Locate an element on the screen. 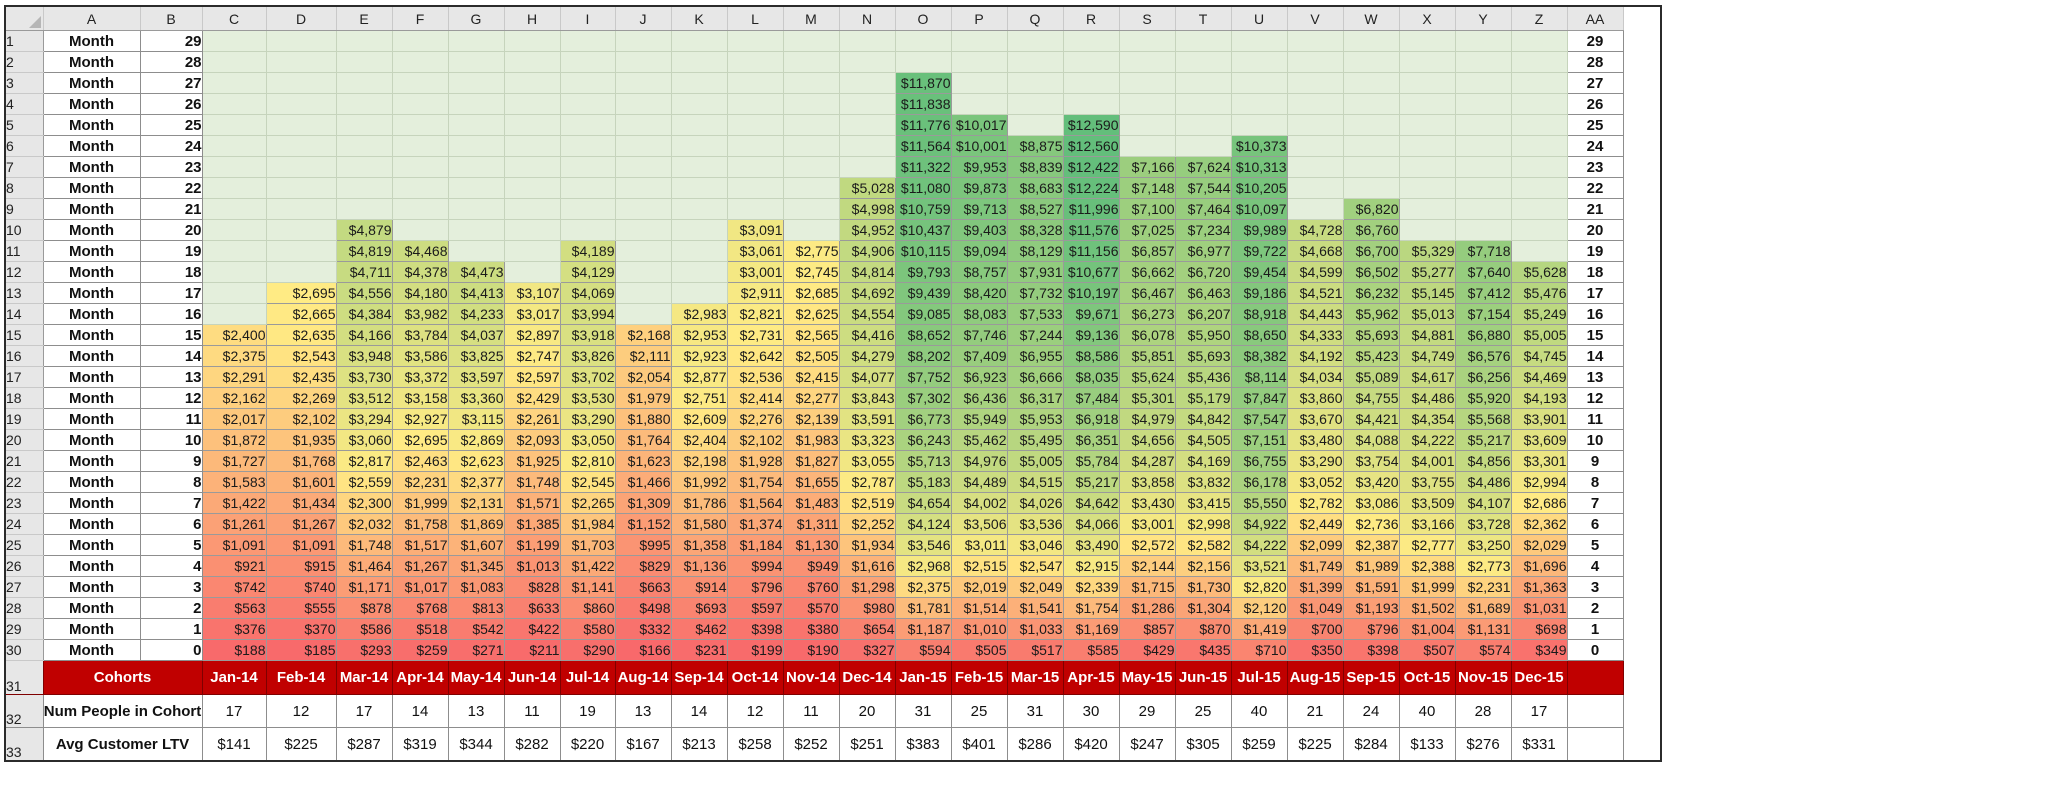  column-header-j: J is located at coordinates (643, 18).